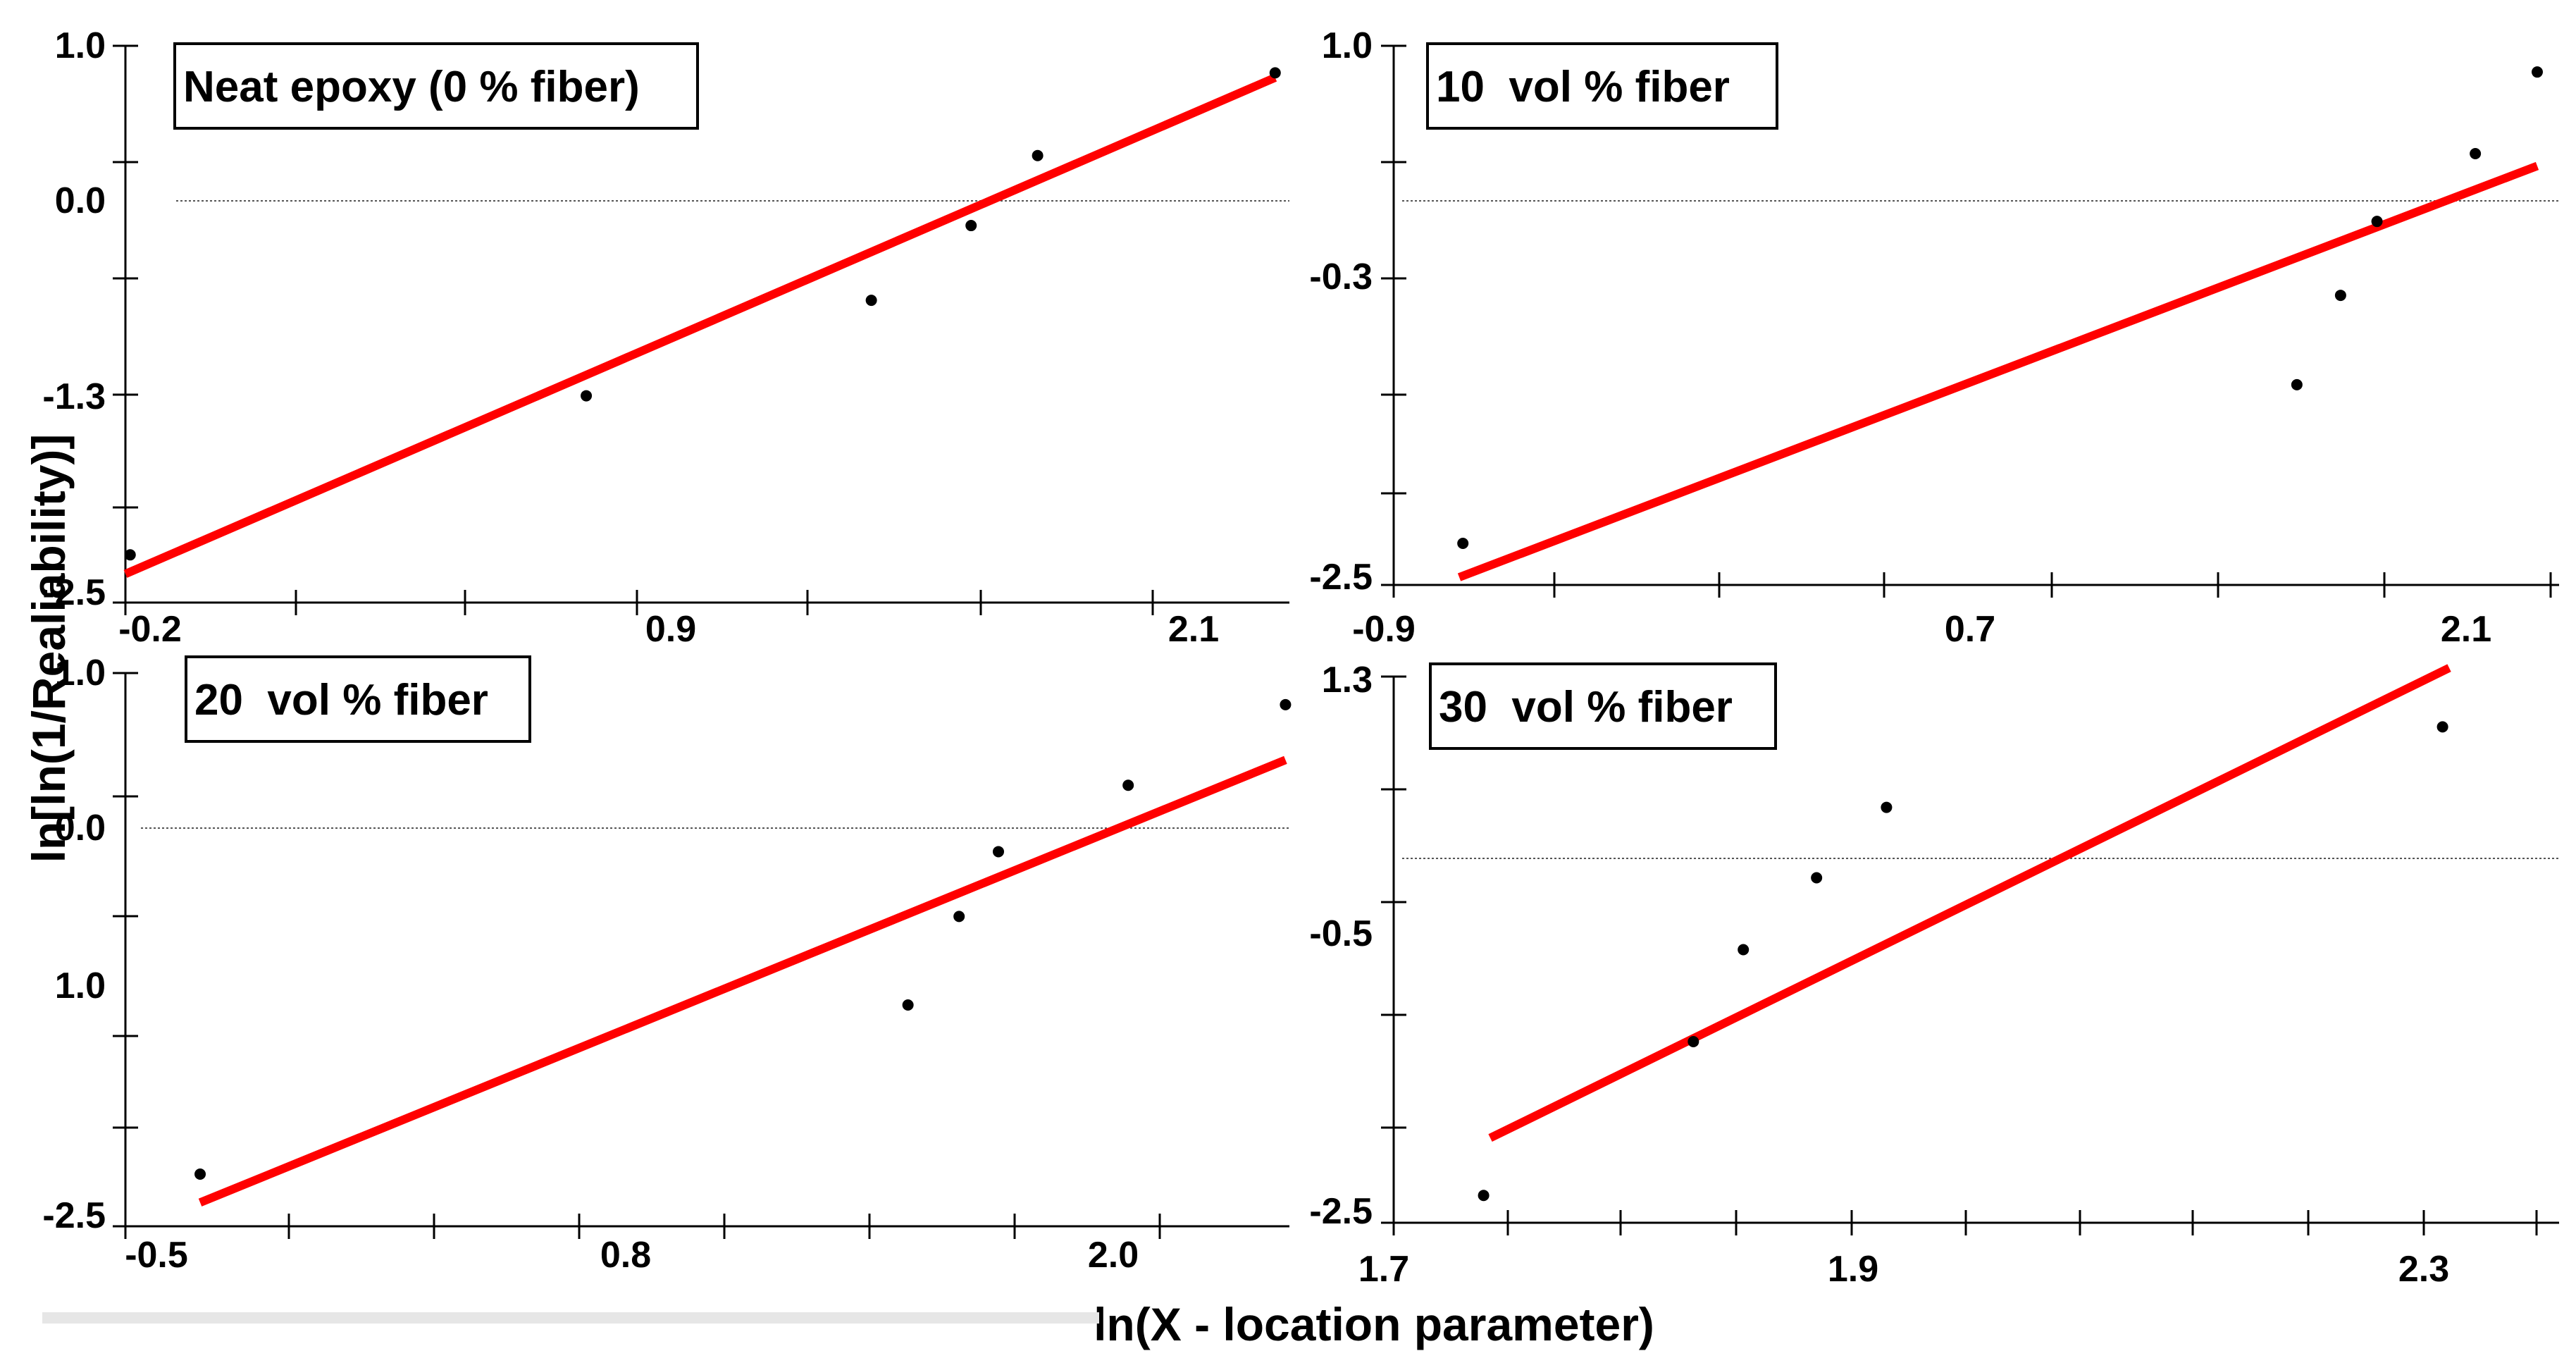  I want to click on x-tick-label: 0.9, so click(670, 630).